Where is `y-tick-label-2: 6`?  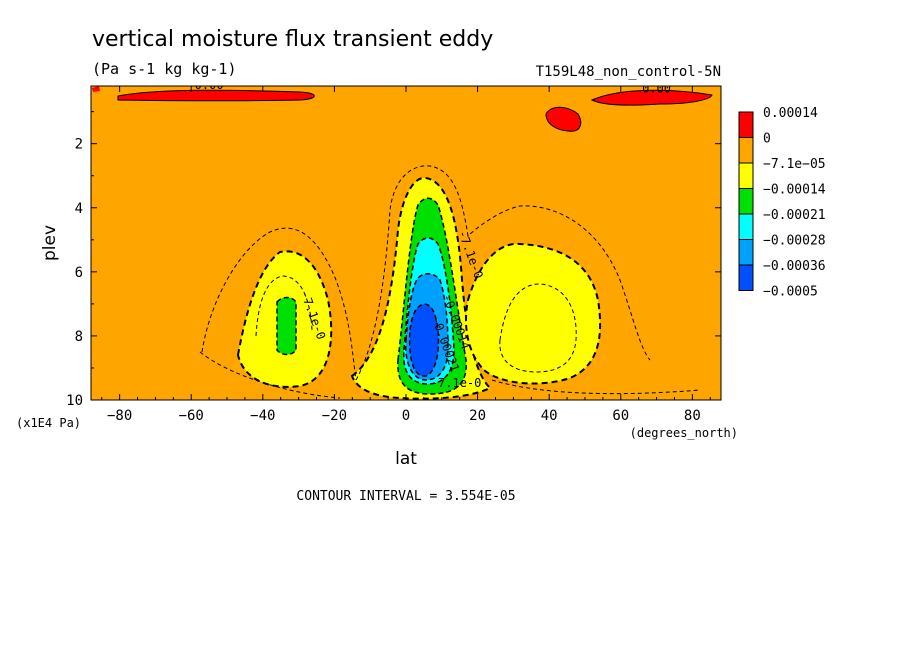 y-tick-label-2: 6 is located at coordinates (79, 273).